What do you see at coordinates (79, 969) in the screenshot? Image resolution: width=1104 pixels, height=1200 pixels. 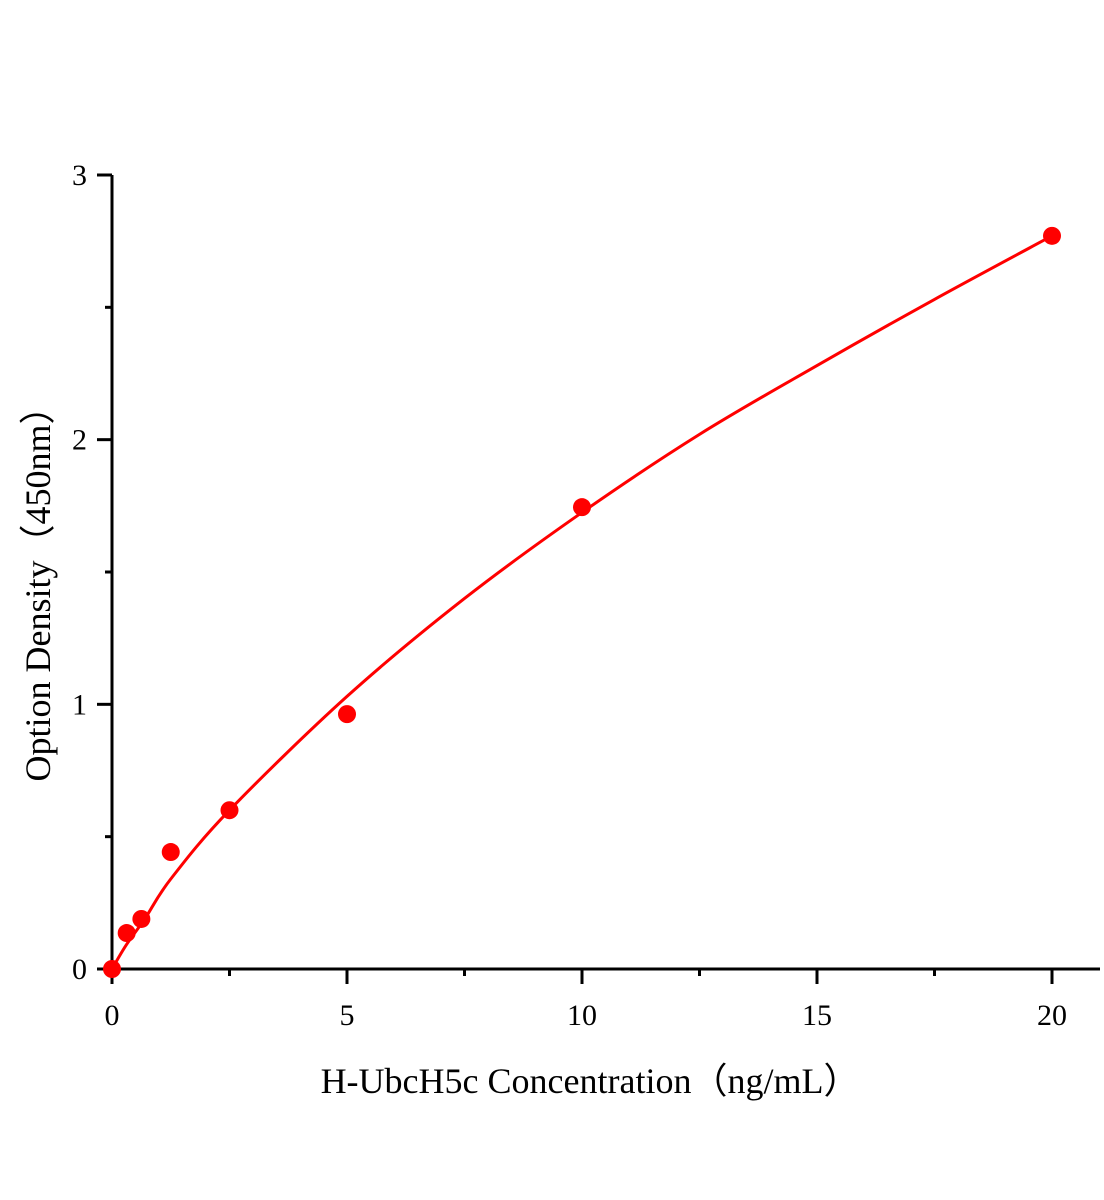 I see `y-tick-label: 0` at bounding box center [79, 969].